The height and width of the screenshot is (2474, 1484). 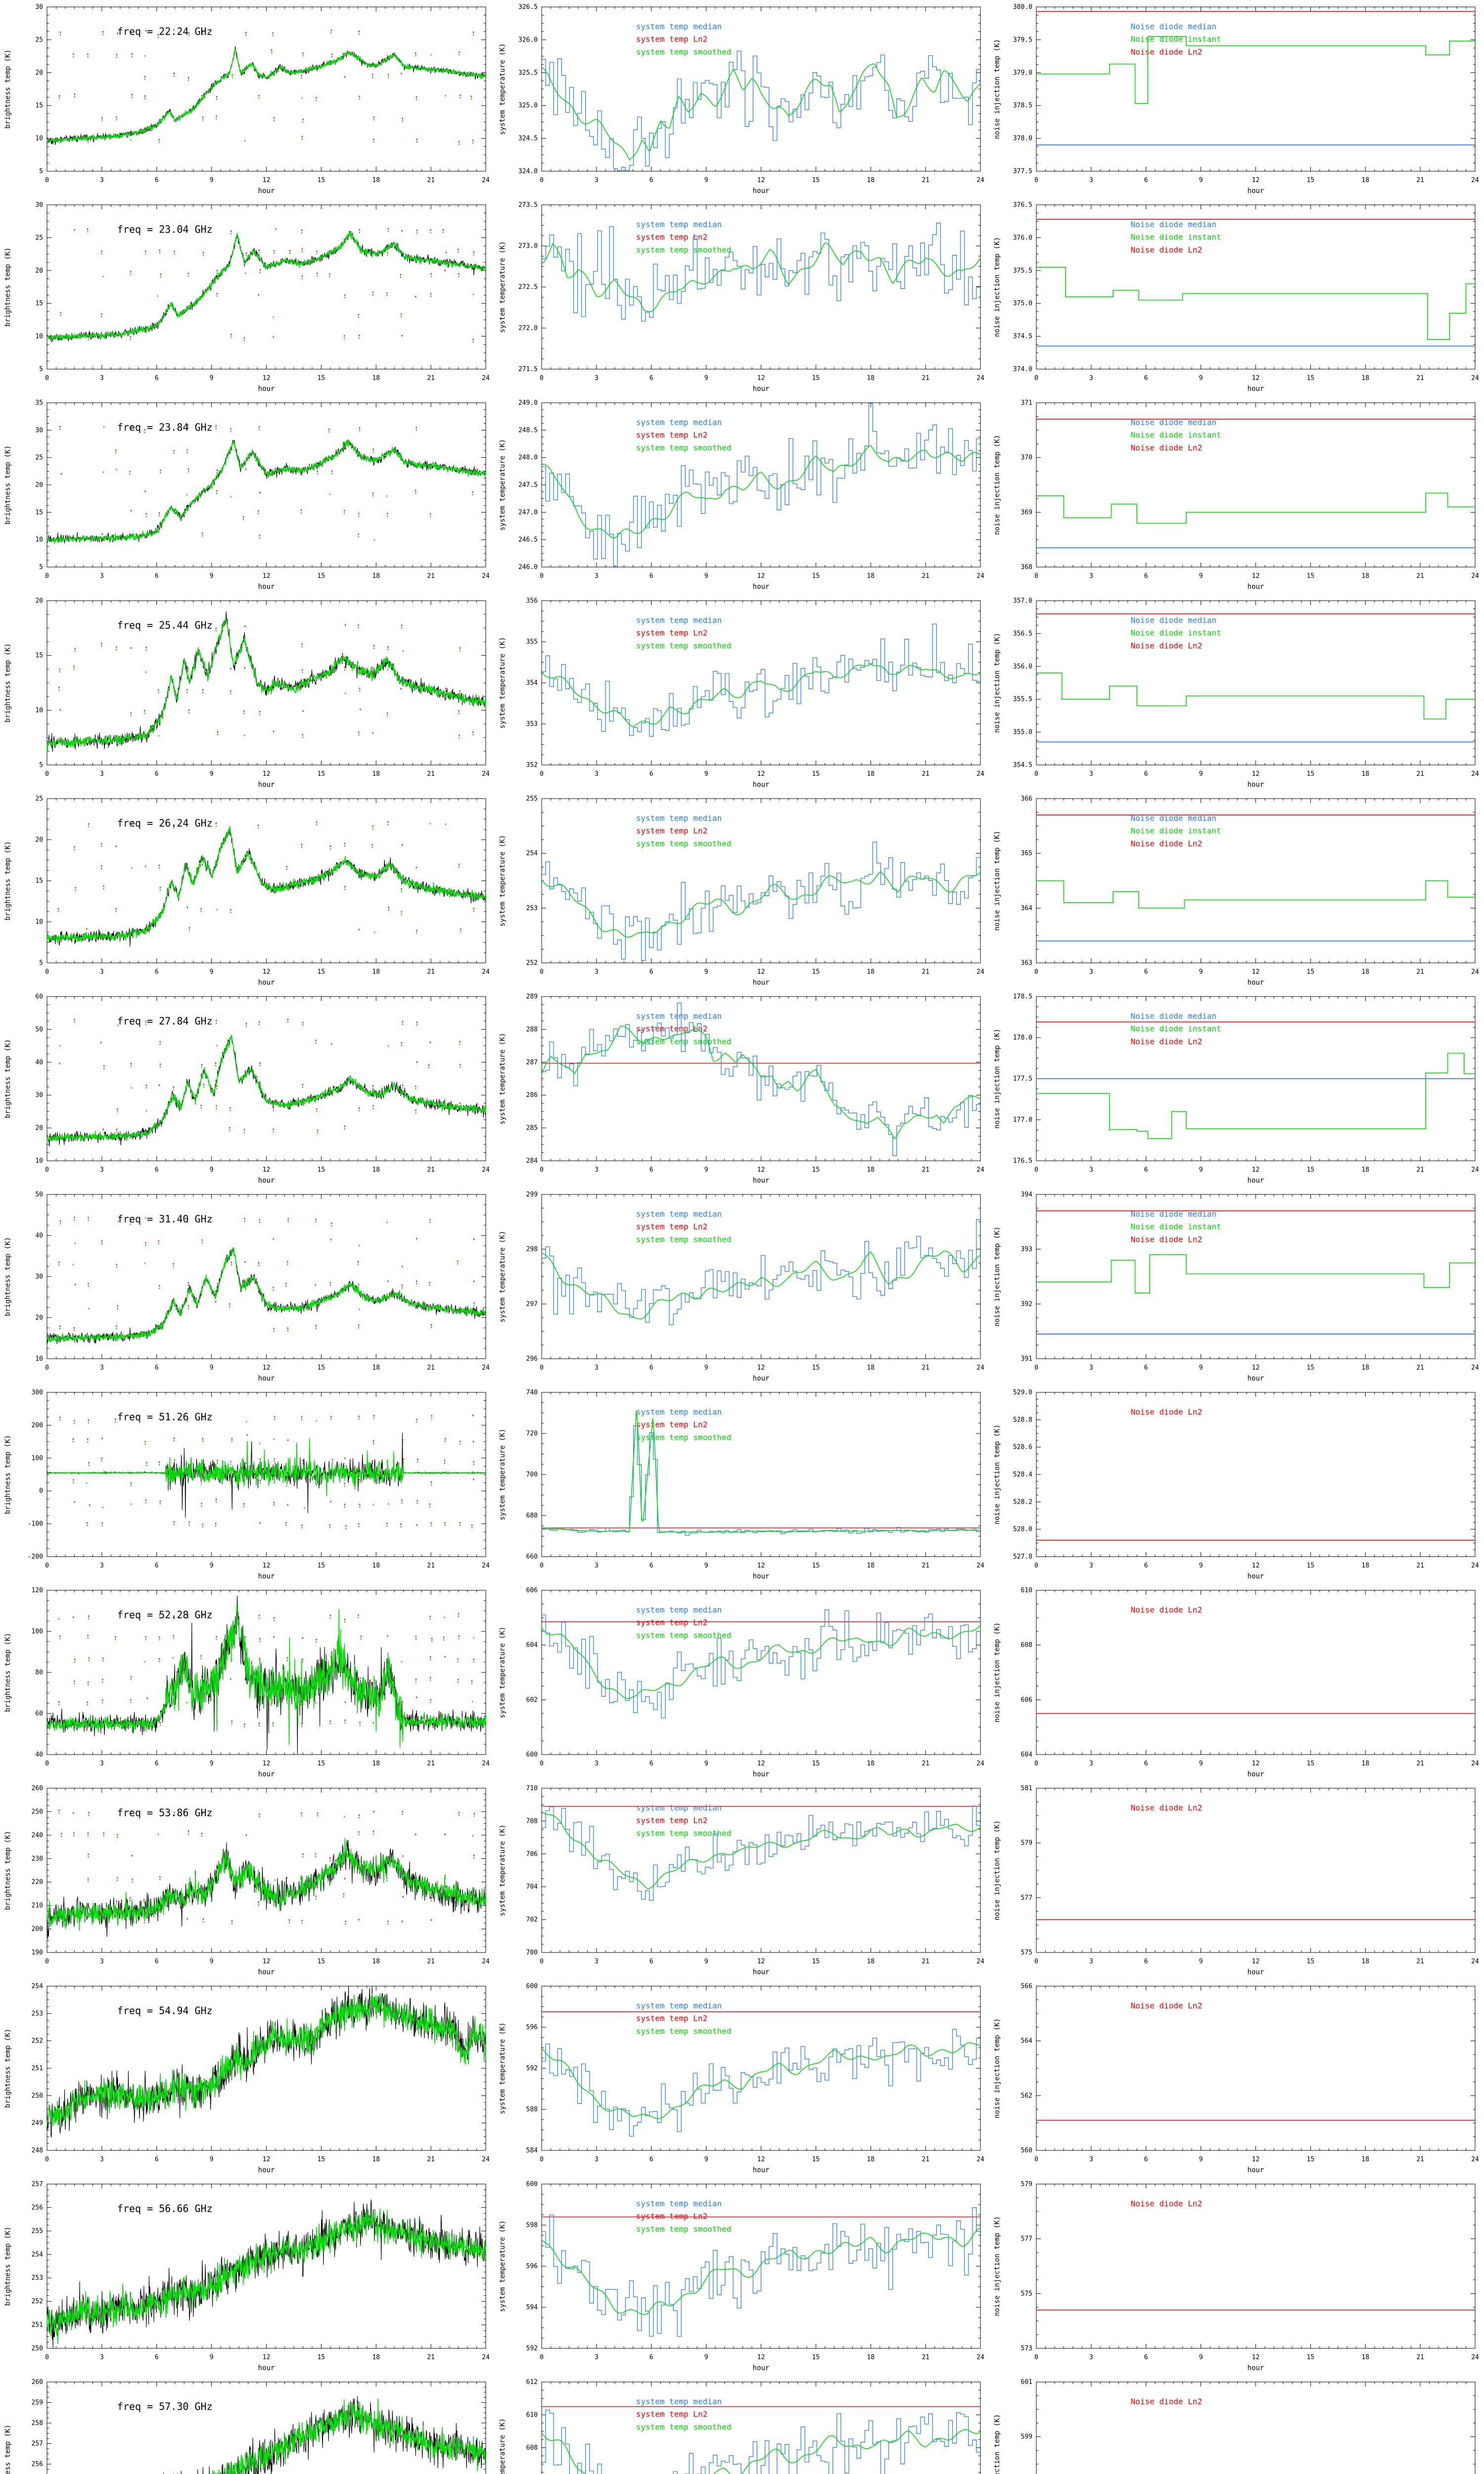 What do you see at coordinates (503, 2266) in the screenshot?
I see `y-axis-label: system temperature (K)` at bounding box center [503, 2266].